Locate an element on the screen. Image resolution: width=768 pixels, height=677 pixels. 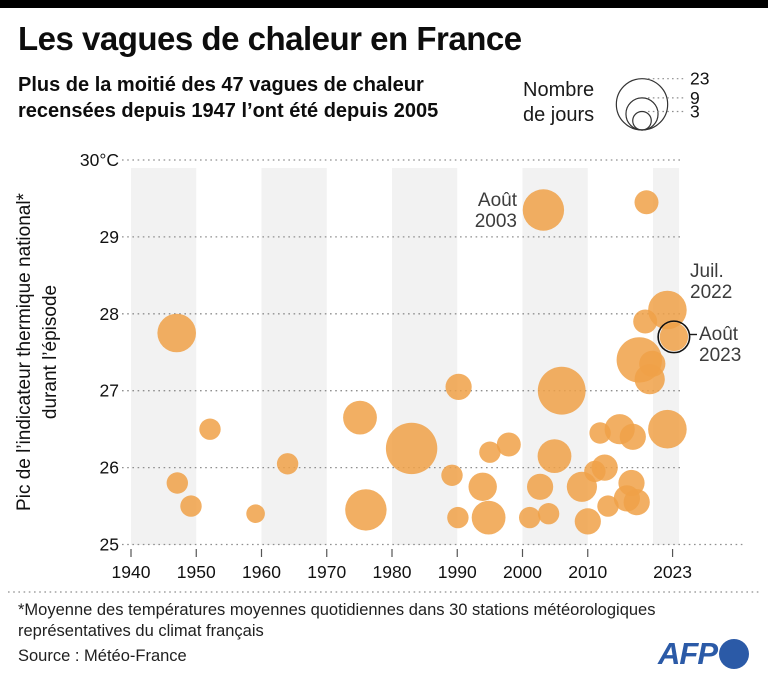
y-tick-label: 28 is located at coordinates (109, 314).